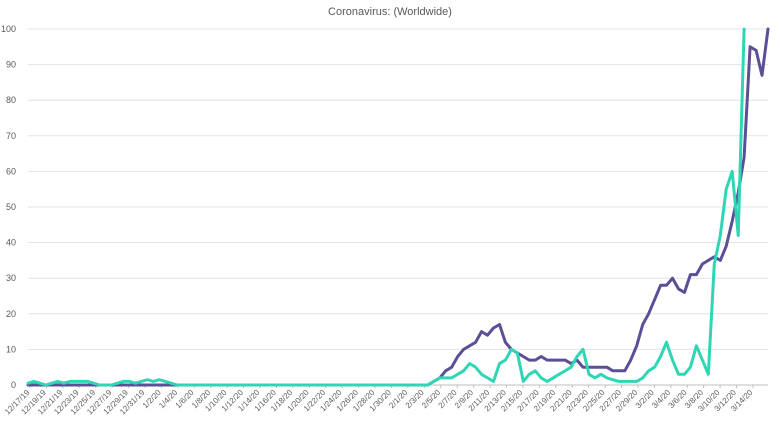 The height and width of the screenshot is (424, 780). I want to click on y-tick-label: 10, so click(11, 349).